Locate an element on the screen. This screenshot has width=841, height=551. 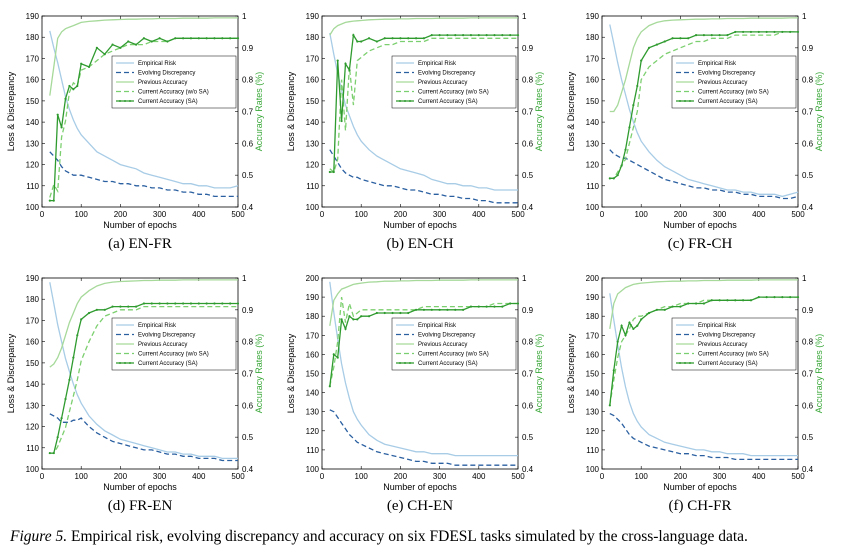
y-tick-label: 190 is located at coordinates (593, 16).